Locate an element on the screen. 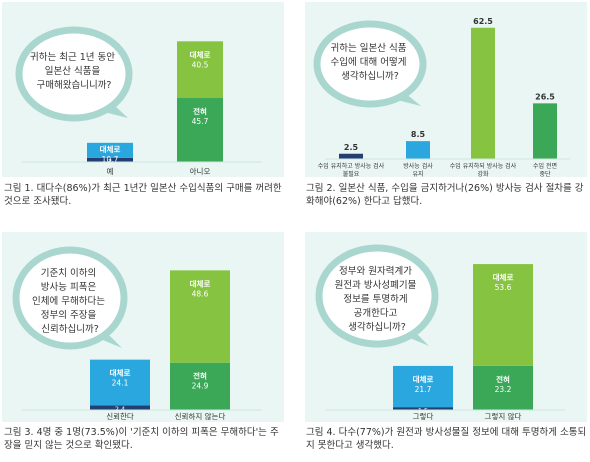  chart-2-value-label-0: 2.5 is located at coordinates (351, 147).